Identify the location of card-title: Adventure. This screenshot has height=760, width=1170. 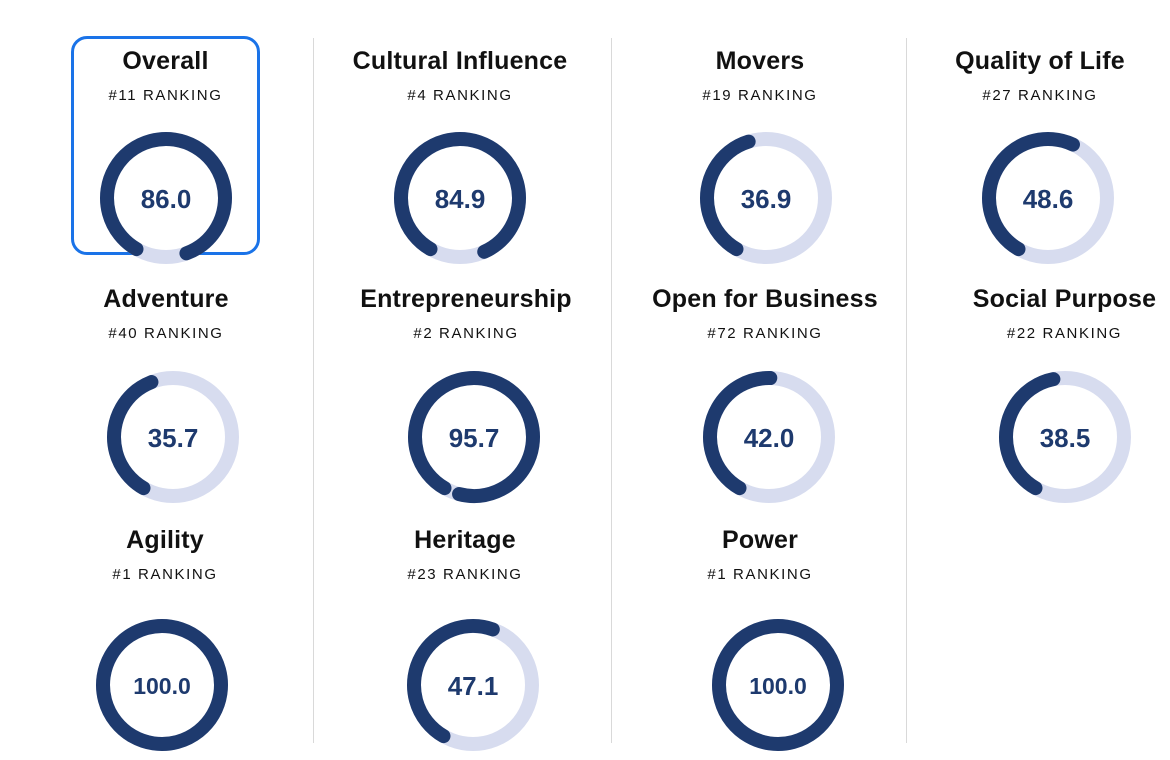
(166, 299).